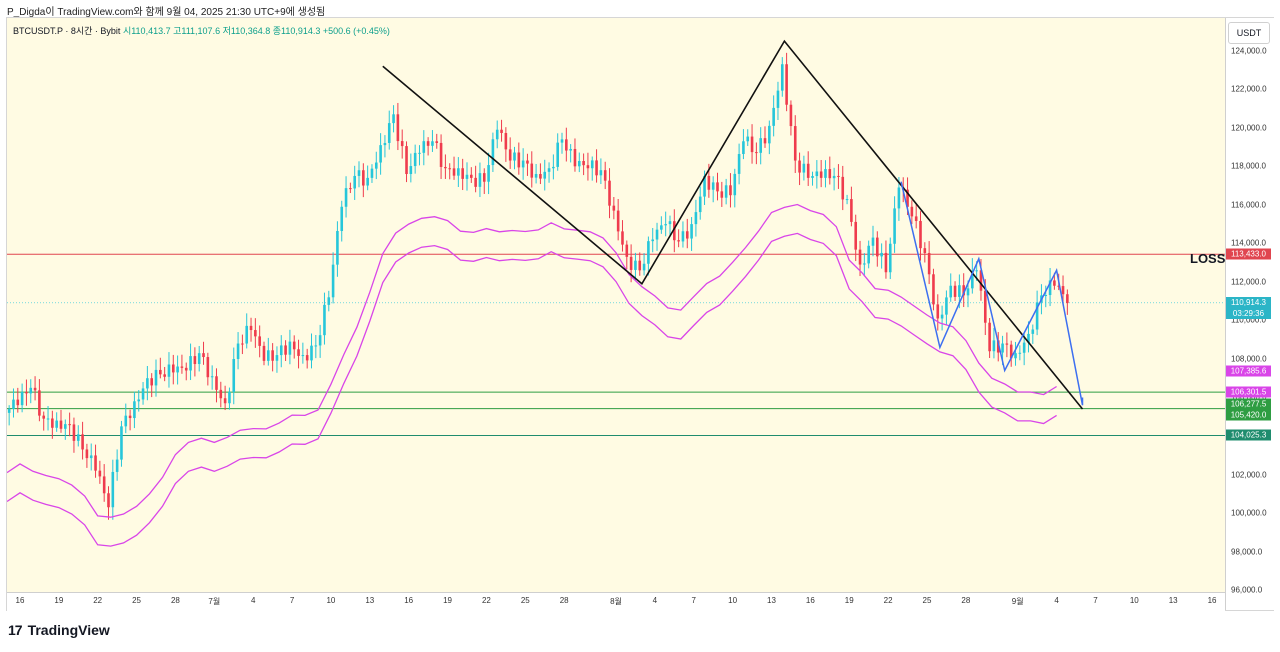  What do you see at coordinates (1208, 258) in the screenshot?
I see `loss-annotation: LOSS` at bounding box center [1208, 258].